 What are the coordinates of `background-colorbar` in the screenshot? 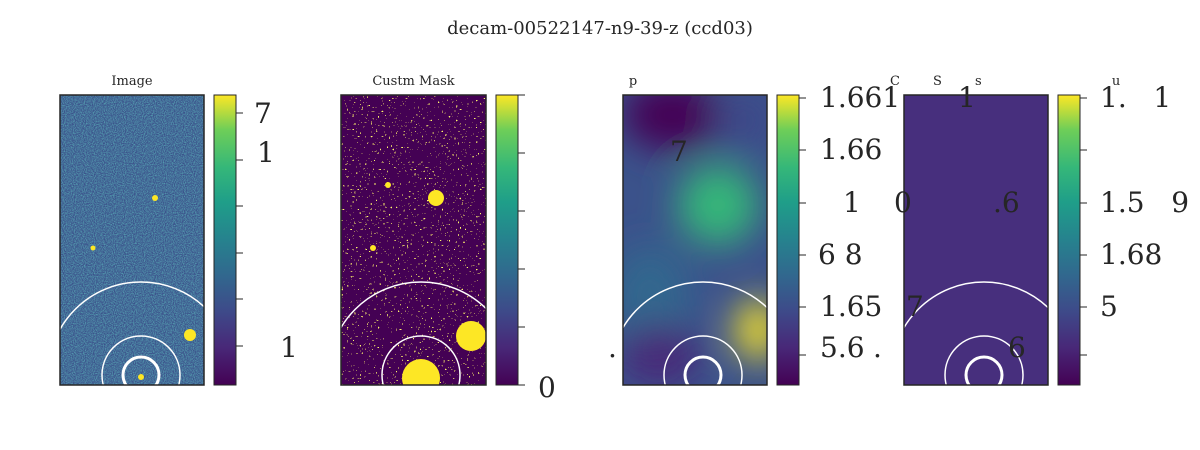 It's located at (788, 240).